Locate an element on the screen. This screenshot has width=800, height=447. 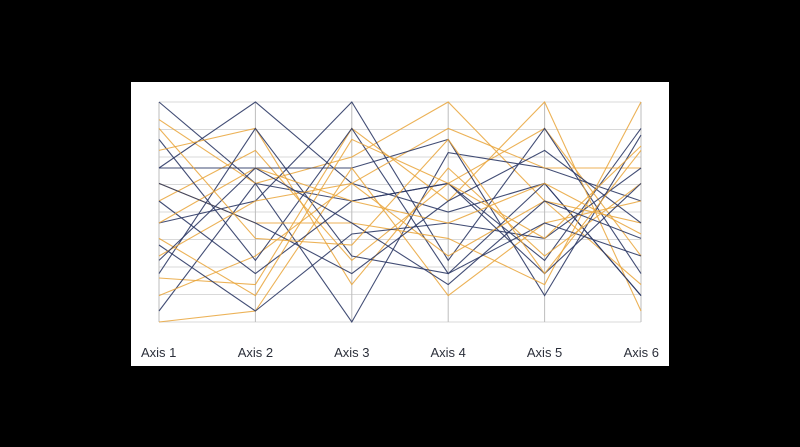
axis-label: Axis 3 is located at coordinates (351, 352).